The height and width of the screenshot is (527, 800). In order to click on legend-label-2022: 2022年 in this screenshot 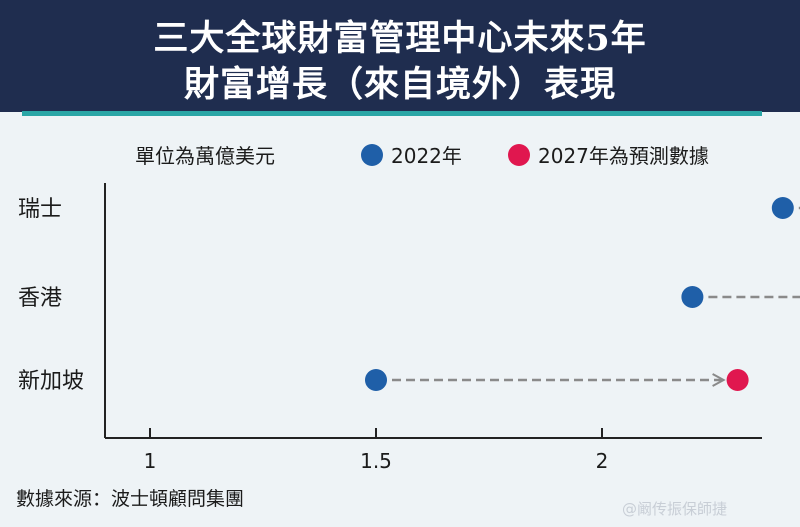, I will do `click(426, 156)`.